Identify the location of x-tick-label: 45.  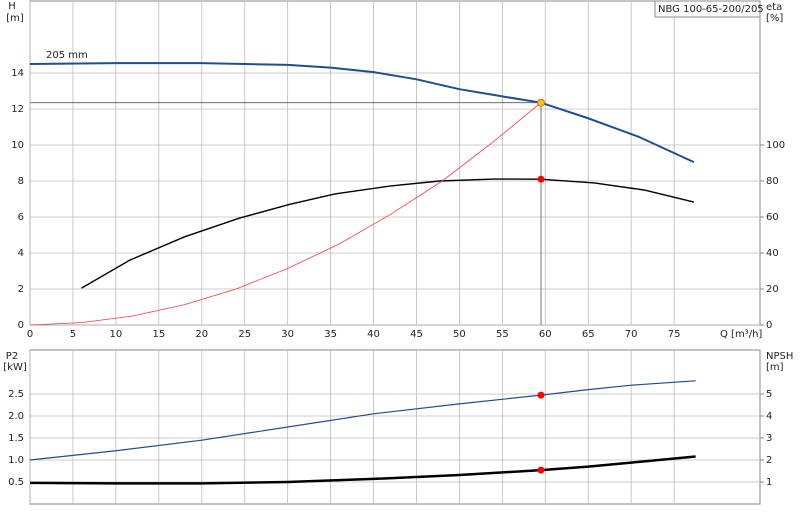
(416, 334).